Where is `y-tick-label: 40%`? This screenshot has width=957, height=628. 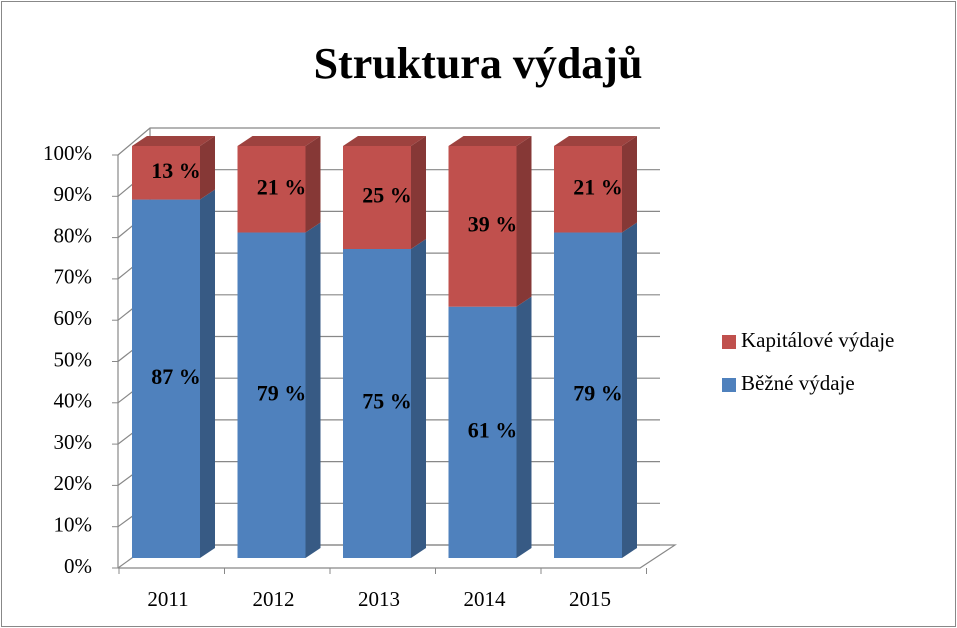
y-tick-label: 40% is located at coordinates (73, 401).